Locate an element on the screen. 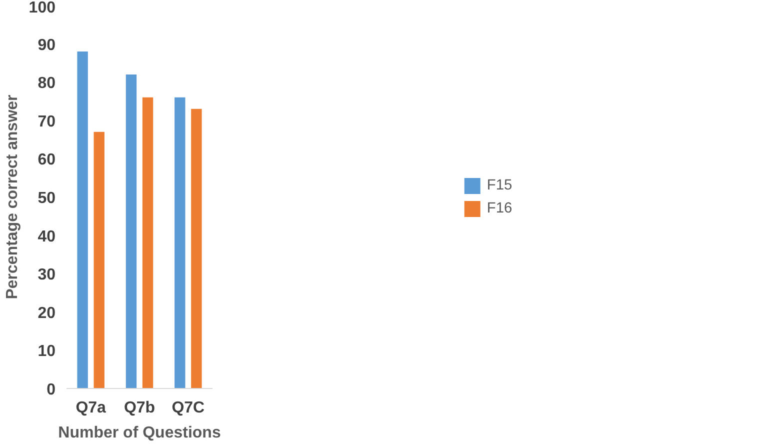 The width and height of the screenshot is (762, 444). y-tick-label: 90 is located at coordinates (47, 45).